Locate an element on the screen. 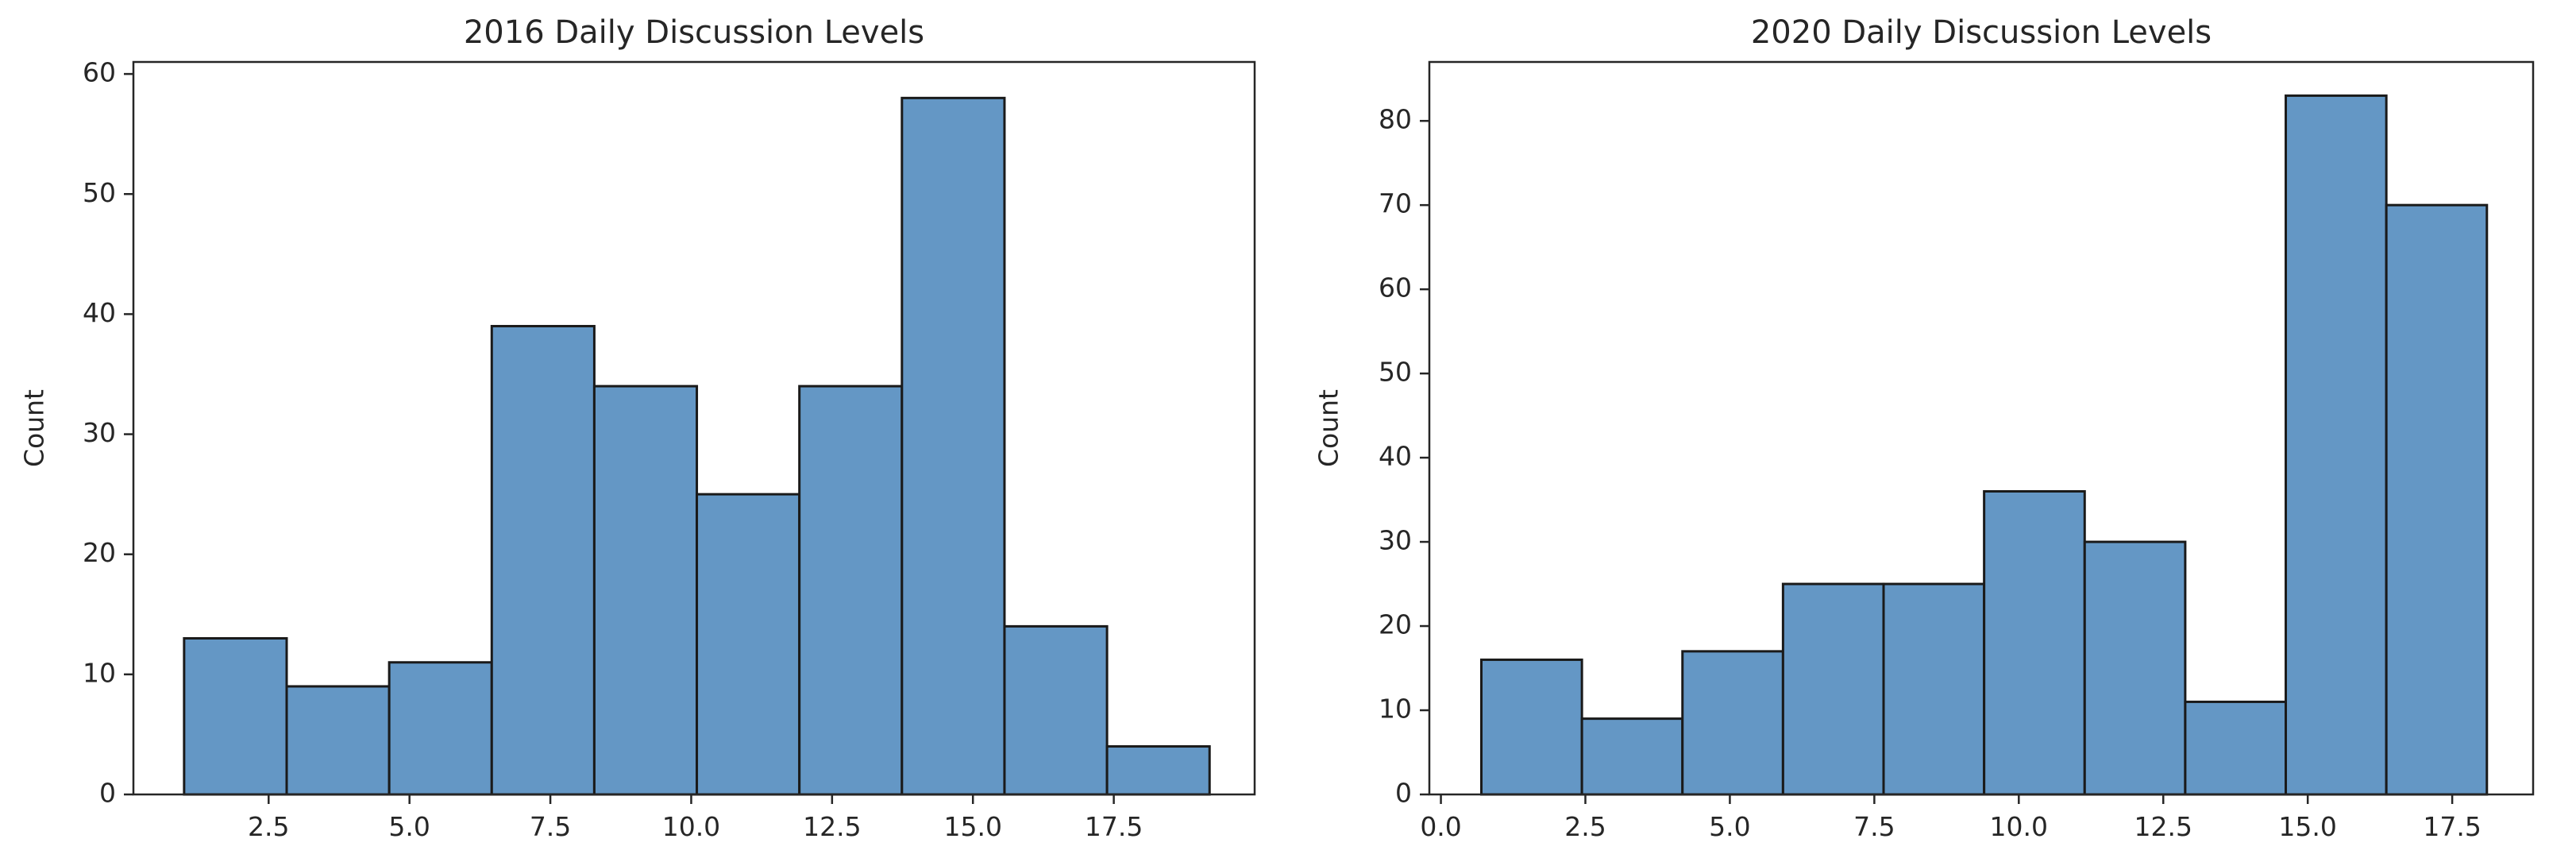 This screenshot has width=2576, height=858. x-tick-label-2016-5.0: 5.0 is located at coordinates (409, 826).